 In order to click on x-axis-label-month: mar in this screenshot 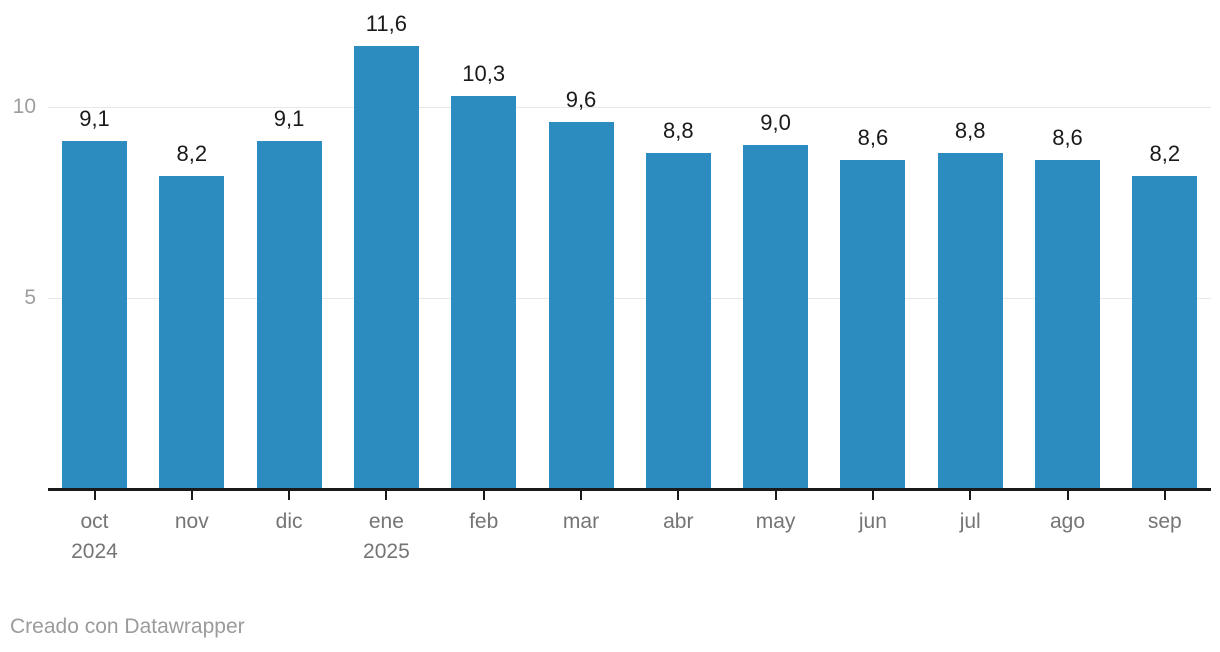, I will do `click(581, 521)`.